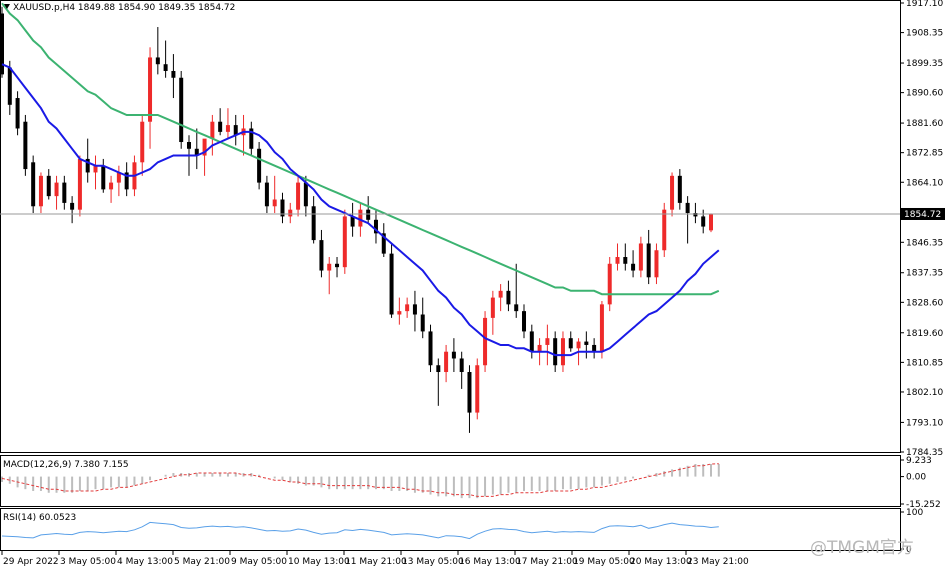  What do you see at coordinates (202, 562) in the screenshot?
I see `time-tick-label: 5 May 21:00` at bounding box center [202, 562].